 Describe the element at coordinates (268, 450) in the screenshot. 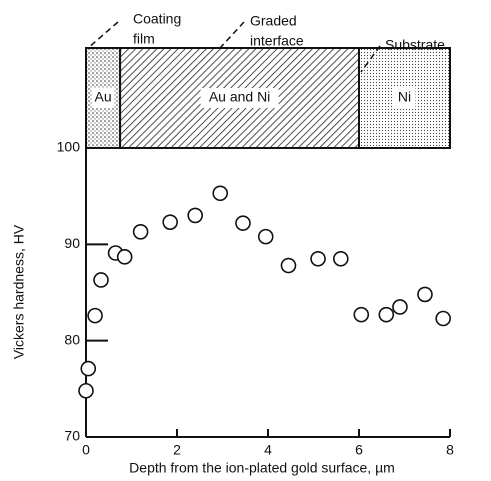

I see `x-tick-label: 4` at that location.